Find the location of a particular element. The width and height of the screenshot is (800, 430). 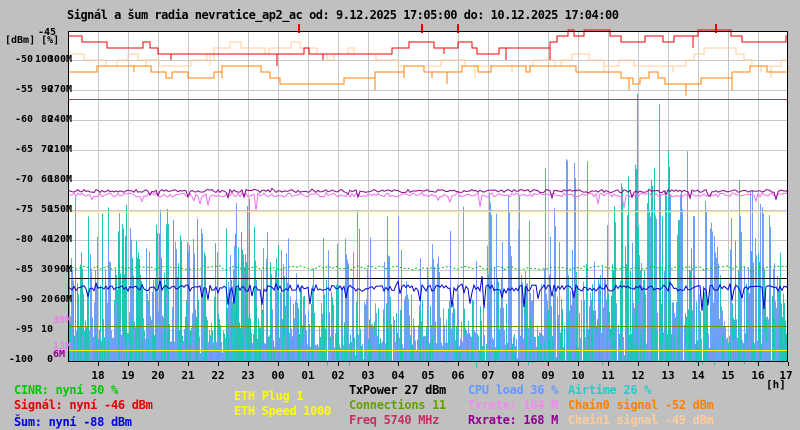

legend-eth: ETH Plug 1 is located at coordinates (269, 396).